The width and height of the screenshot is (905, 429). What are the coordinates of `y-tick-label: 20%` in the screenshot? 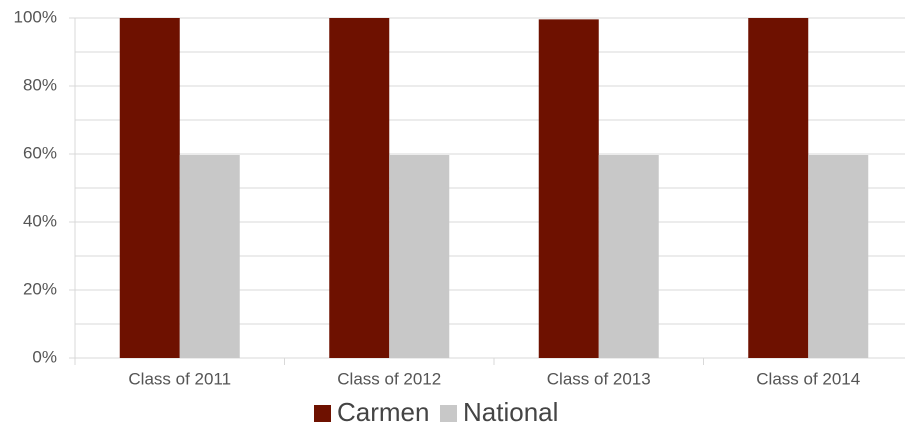 It's located at (40, 288).